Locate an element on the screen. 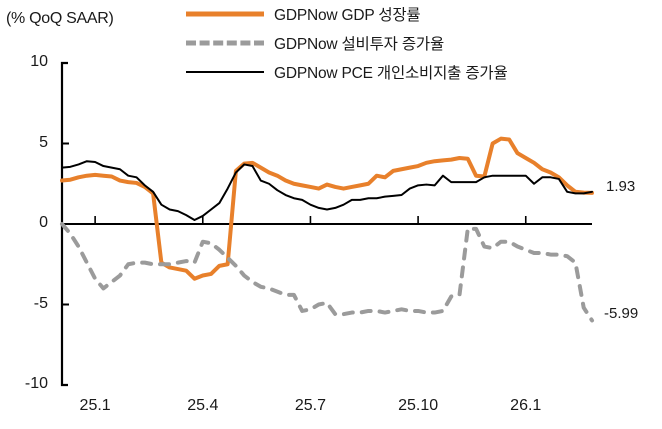 Image resolution: width=662 pixels, height=429 pixels. x-axis-tick-label: 26.1 is located at coordinates (526, 405).